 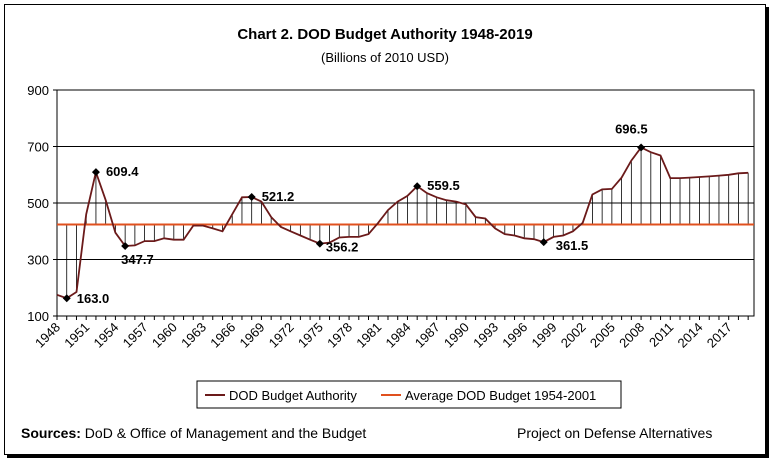 What do you see at coordinates (719, 335) in the screenshot?
I see `x-tick-label: 2017` at bounding box center [719, 335].